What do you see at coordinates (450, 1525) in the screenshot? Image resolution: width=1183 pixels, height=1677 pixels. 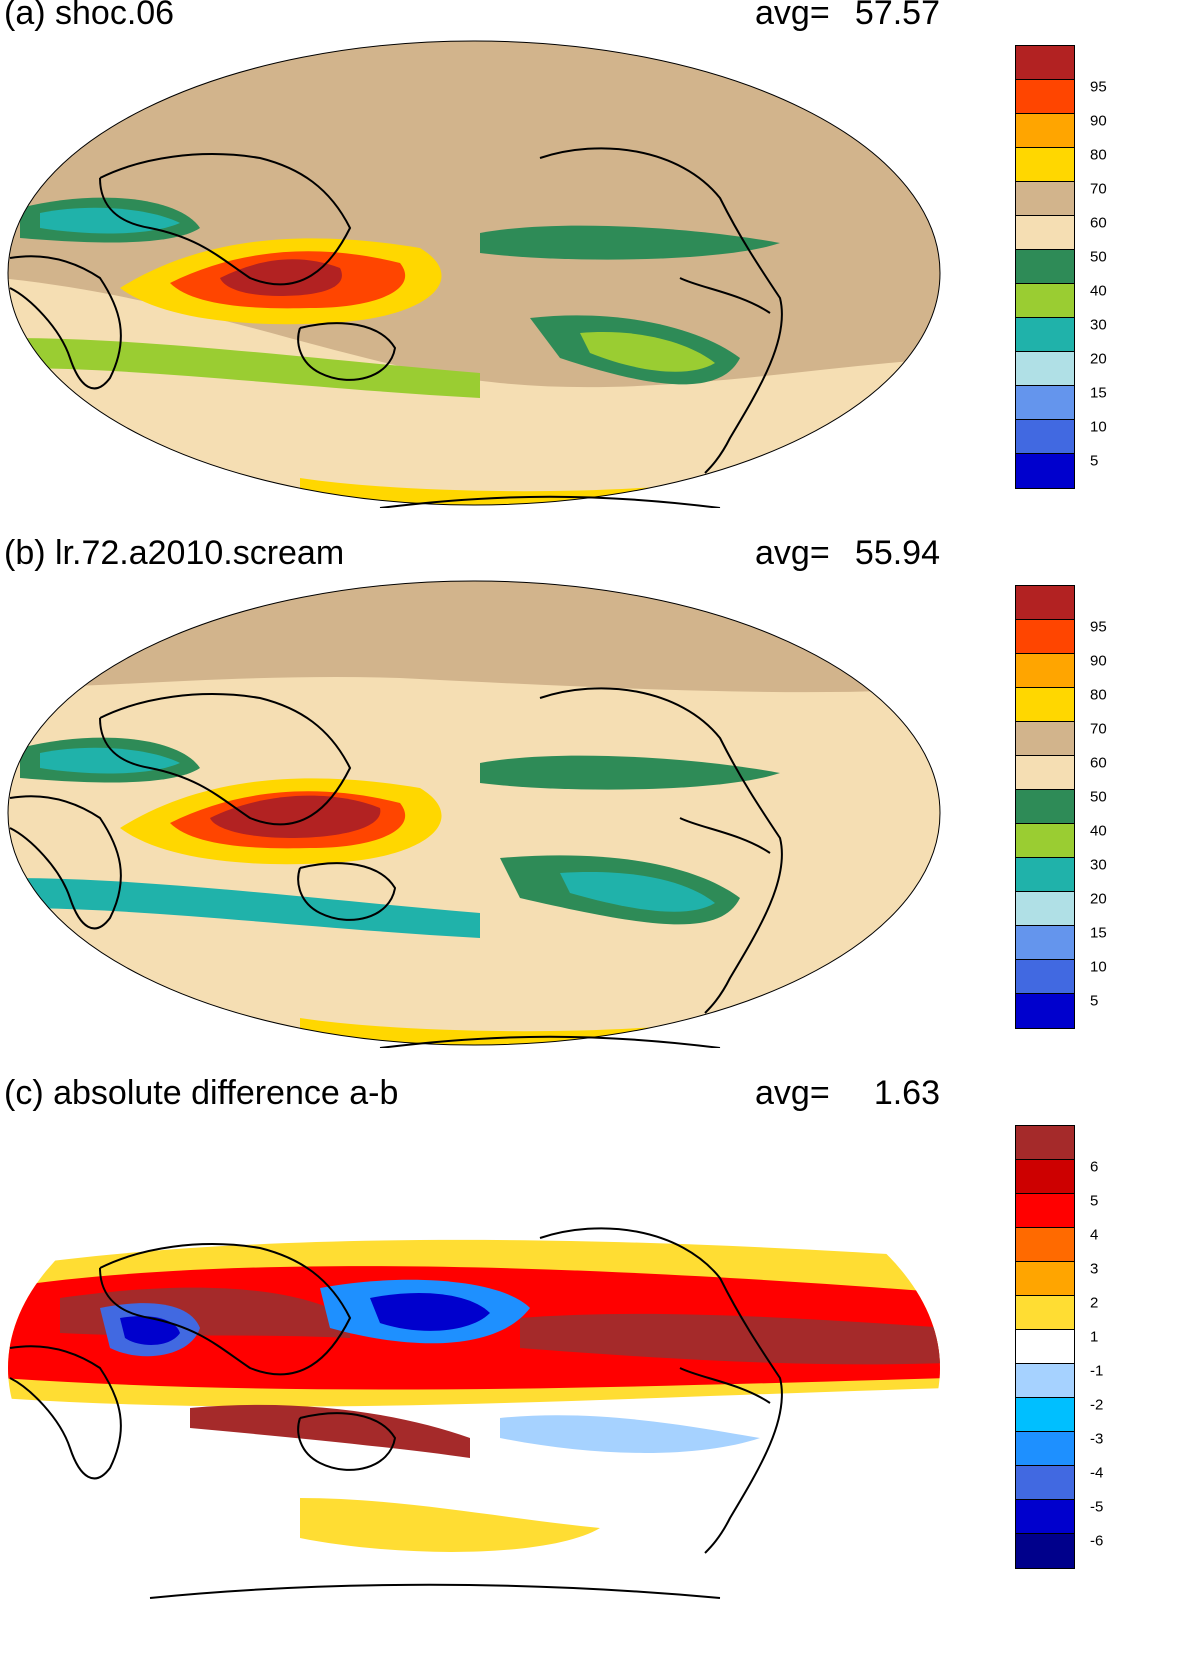 I see `field-south-patch` at bounding box center [450, 1525].